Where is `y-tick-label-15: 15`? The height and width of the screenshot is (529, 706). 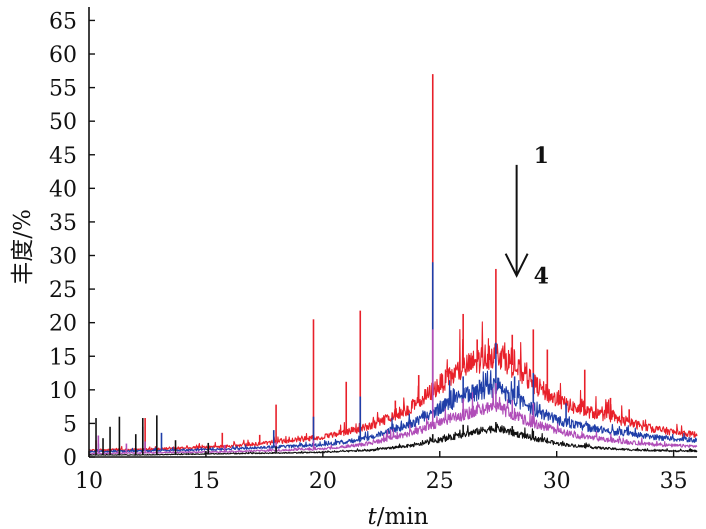
y-tick-label-15: 15 is located at coordinates (63, 357).